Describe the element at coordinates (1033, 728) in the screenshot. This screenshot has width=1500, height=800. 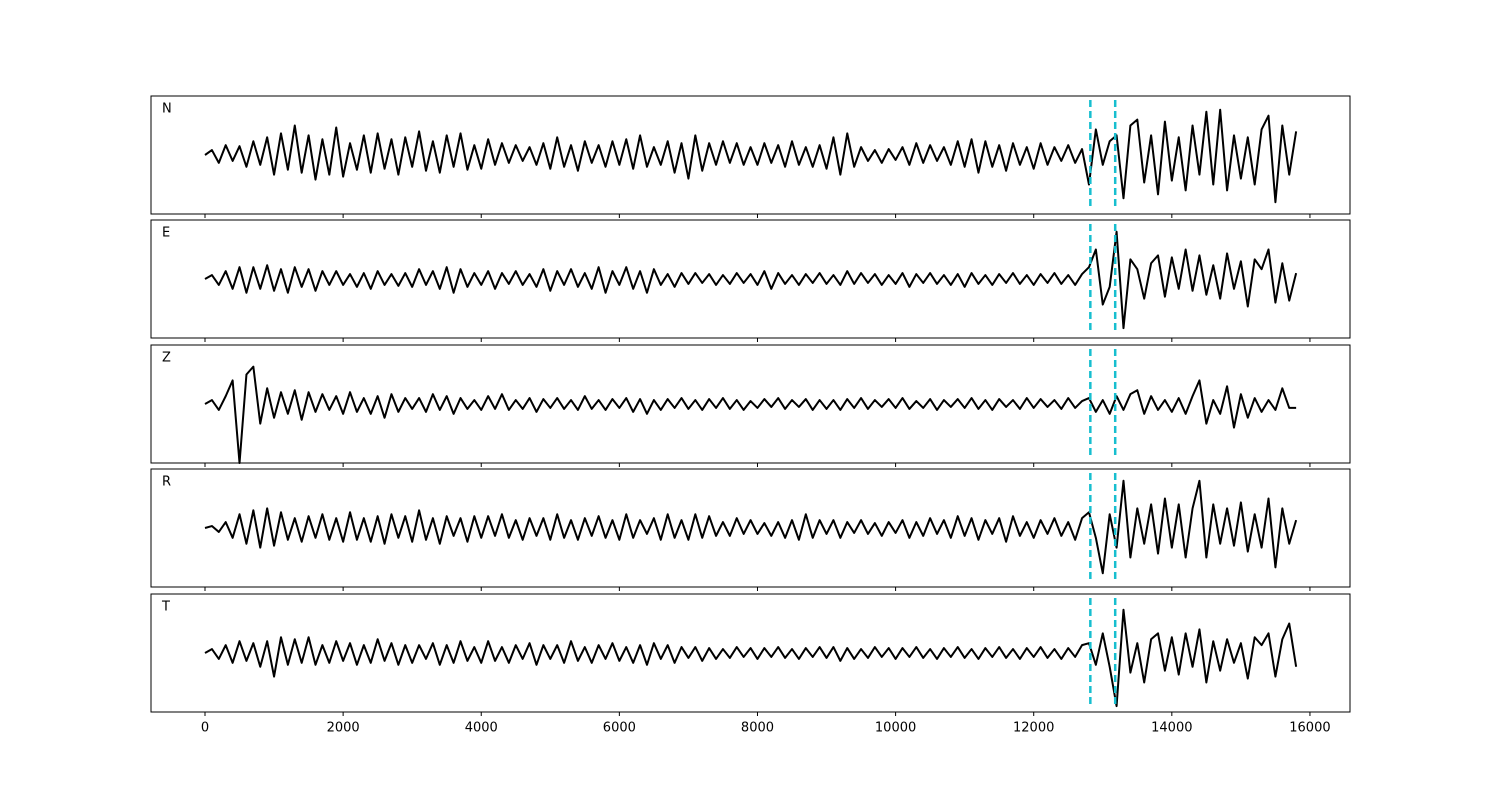
I see `x-tick-label: 12000` at that location.